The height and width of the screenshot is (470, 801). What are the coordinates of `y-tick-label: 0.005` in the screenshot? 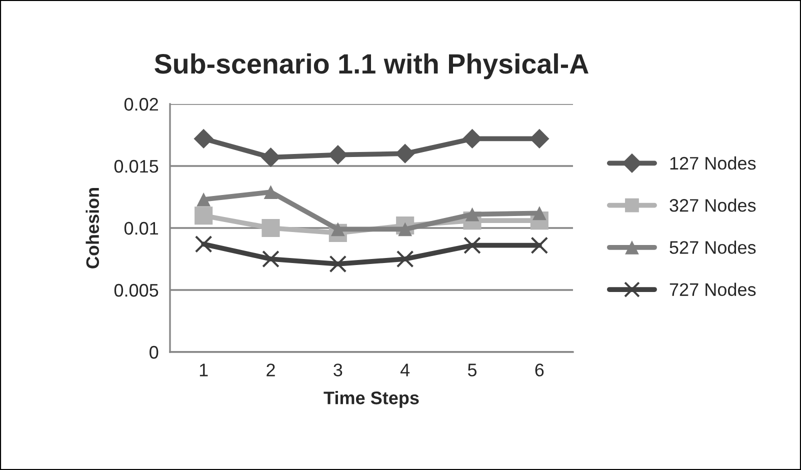 It's located at (136, 290).